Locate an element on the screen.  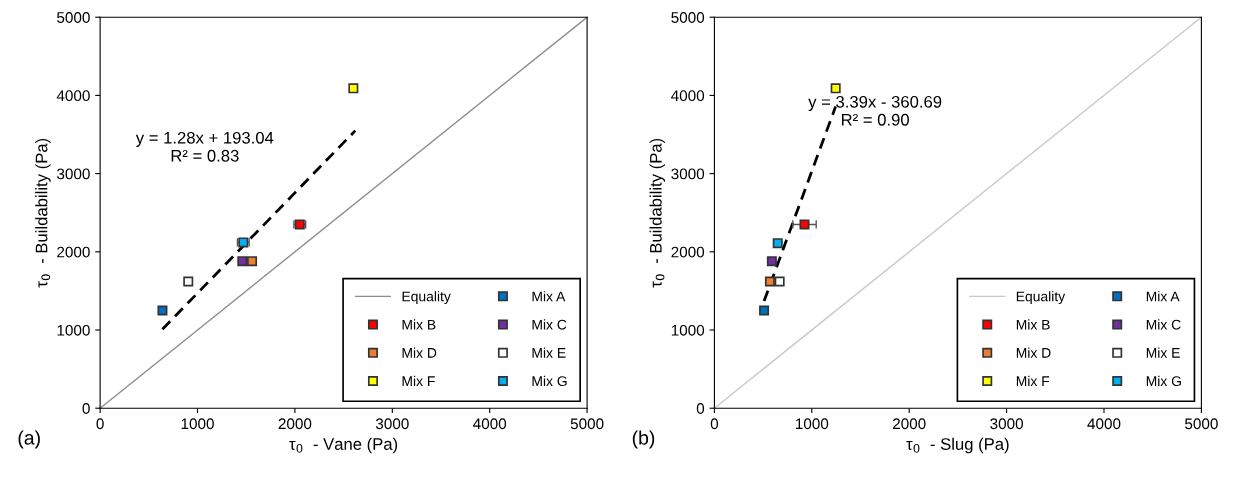
annotation: y = 3.39x - 360.69 R² = 0.90 is located at coordinates (875, 110).